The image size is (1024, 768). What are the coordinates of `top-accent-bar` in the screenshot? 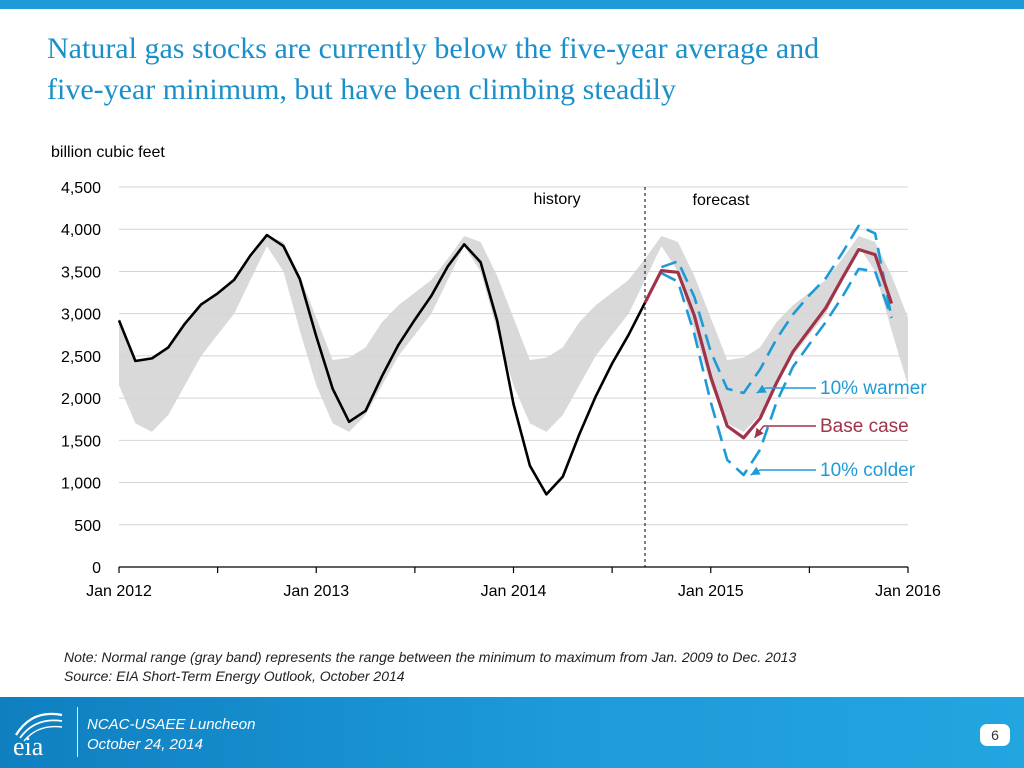 It's located at (512, 4).